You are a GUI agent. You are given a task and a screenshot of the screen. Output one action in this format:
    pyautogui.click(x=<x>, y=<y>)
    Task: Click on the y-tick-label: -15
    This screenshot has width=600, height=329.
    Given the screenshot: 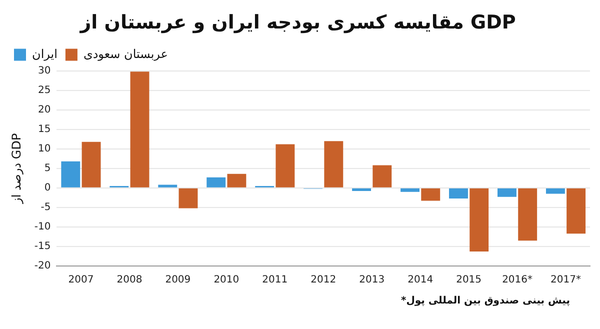 What is the action you would take?
    pyautogui.click(x=42, y=246)
    